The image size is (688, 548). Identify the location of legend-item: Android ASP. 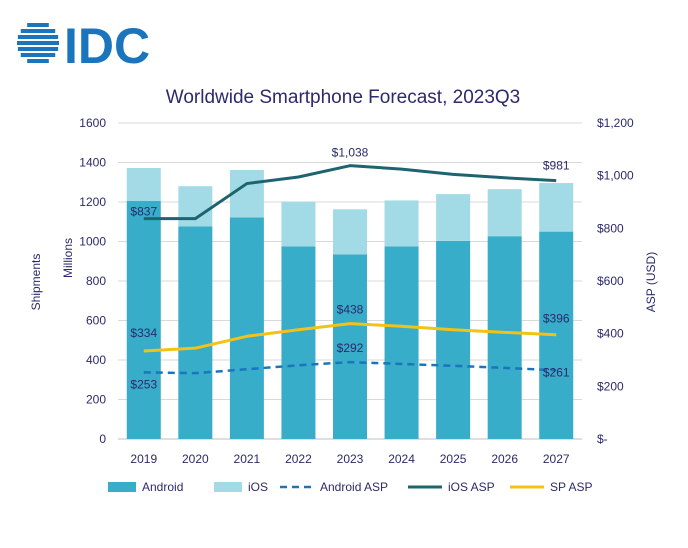
(334, 487).